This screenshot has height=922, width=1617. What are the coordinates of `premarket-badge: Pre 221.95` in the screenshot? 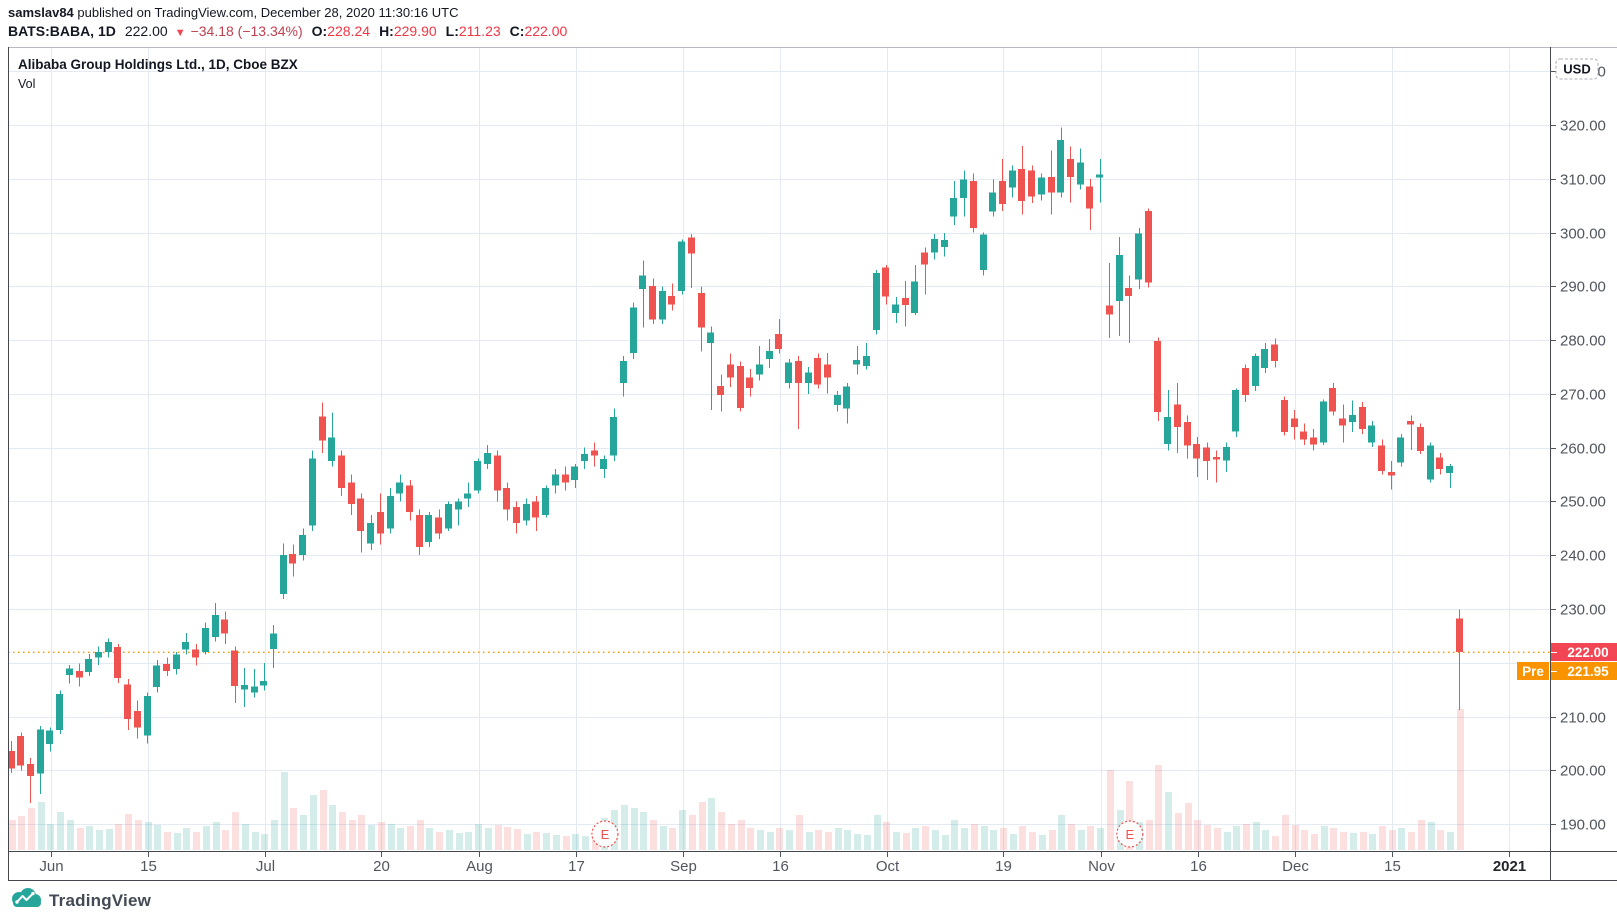 It's located at (1567, 671).